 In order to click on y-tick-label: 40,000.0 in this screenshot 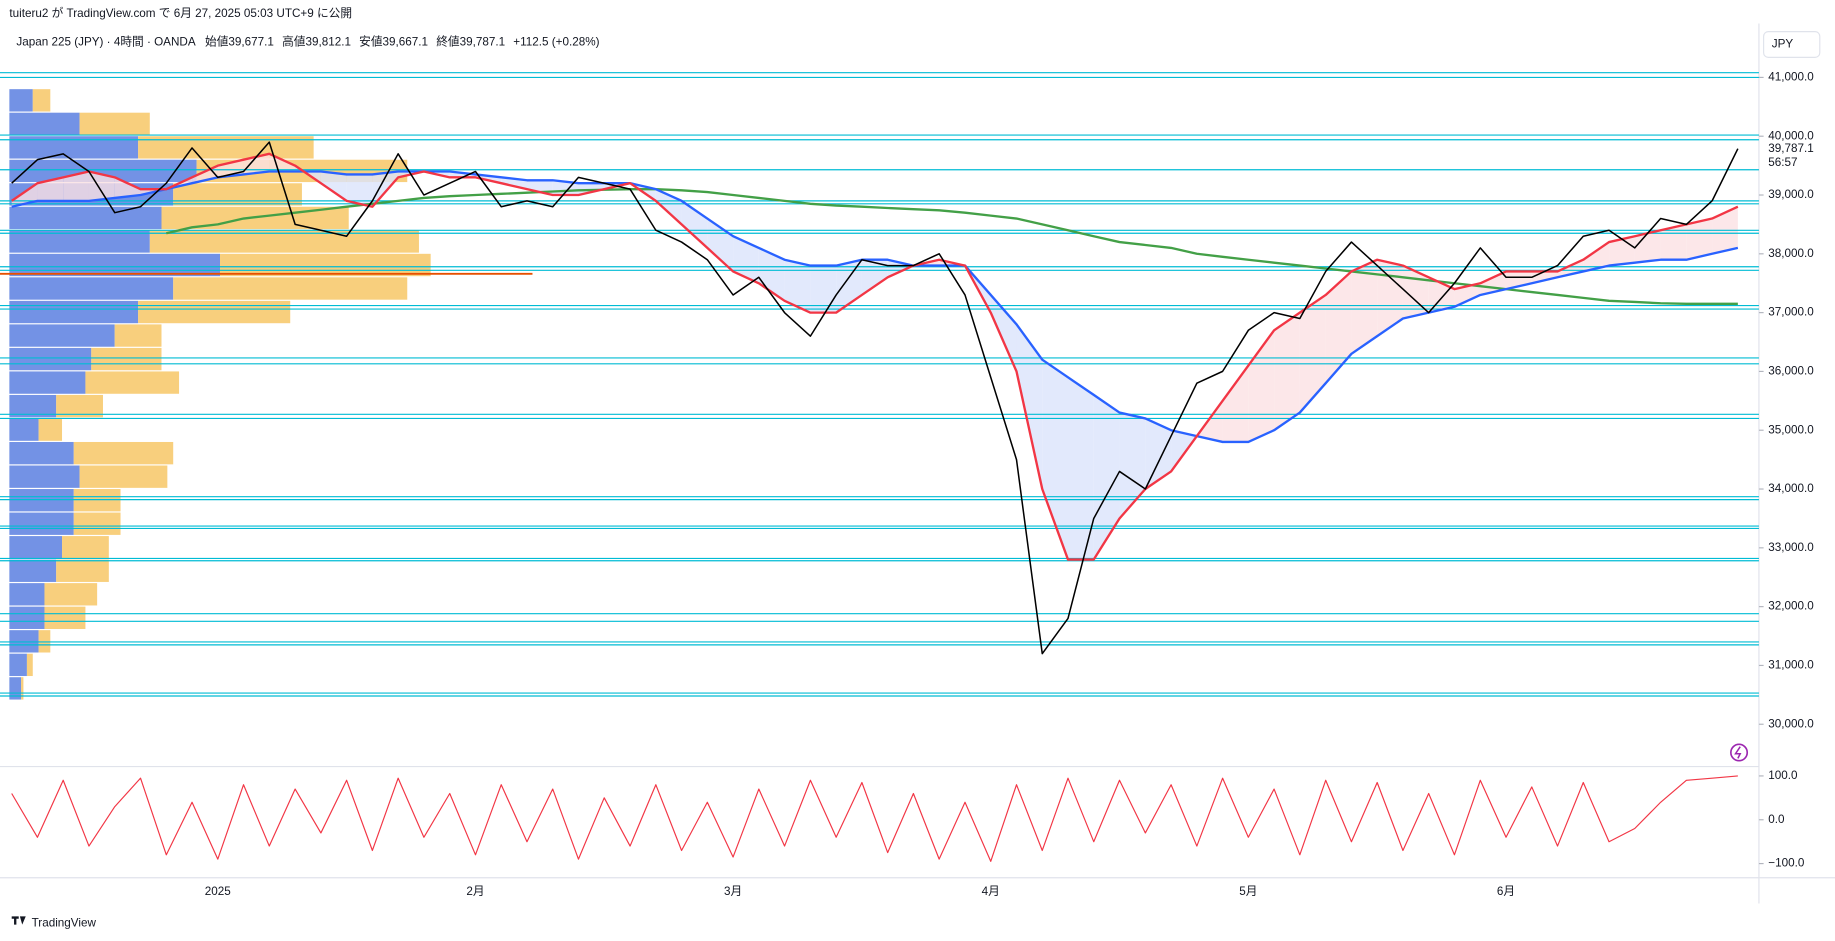, I will do `click(1791, 135)`.